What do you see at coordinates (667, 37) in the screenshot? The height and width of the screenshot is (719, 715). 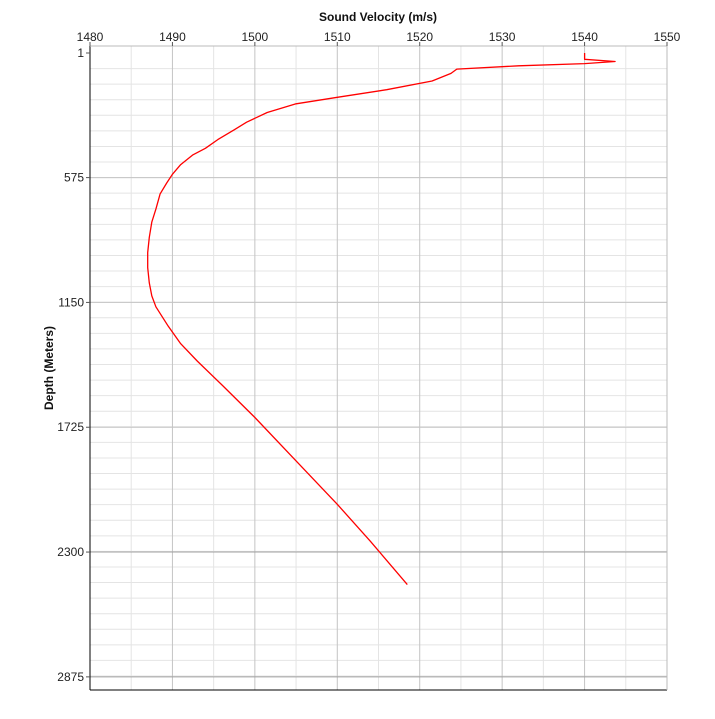 I see `x-tick-label: 1550` at bounding box center [667, 37].